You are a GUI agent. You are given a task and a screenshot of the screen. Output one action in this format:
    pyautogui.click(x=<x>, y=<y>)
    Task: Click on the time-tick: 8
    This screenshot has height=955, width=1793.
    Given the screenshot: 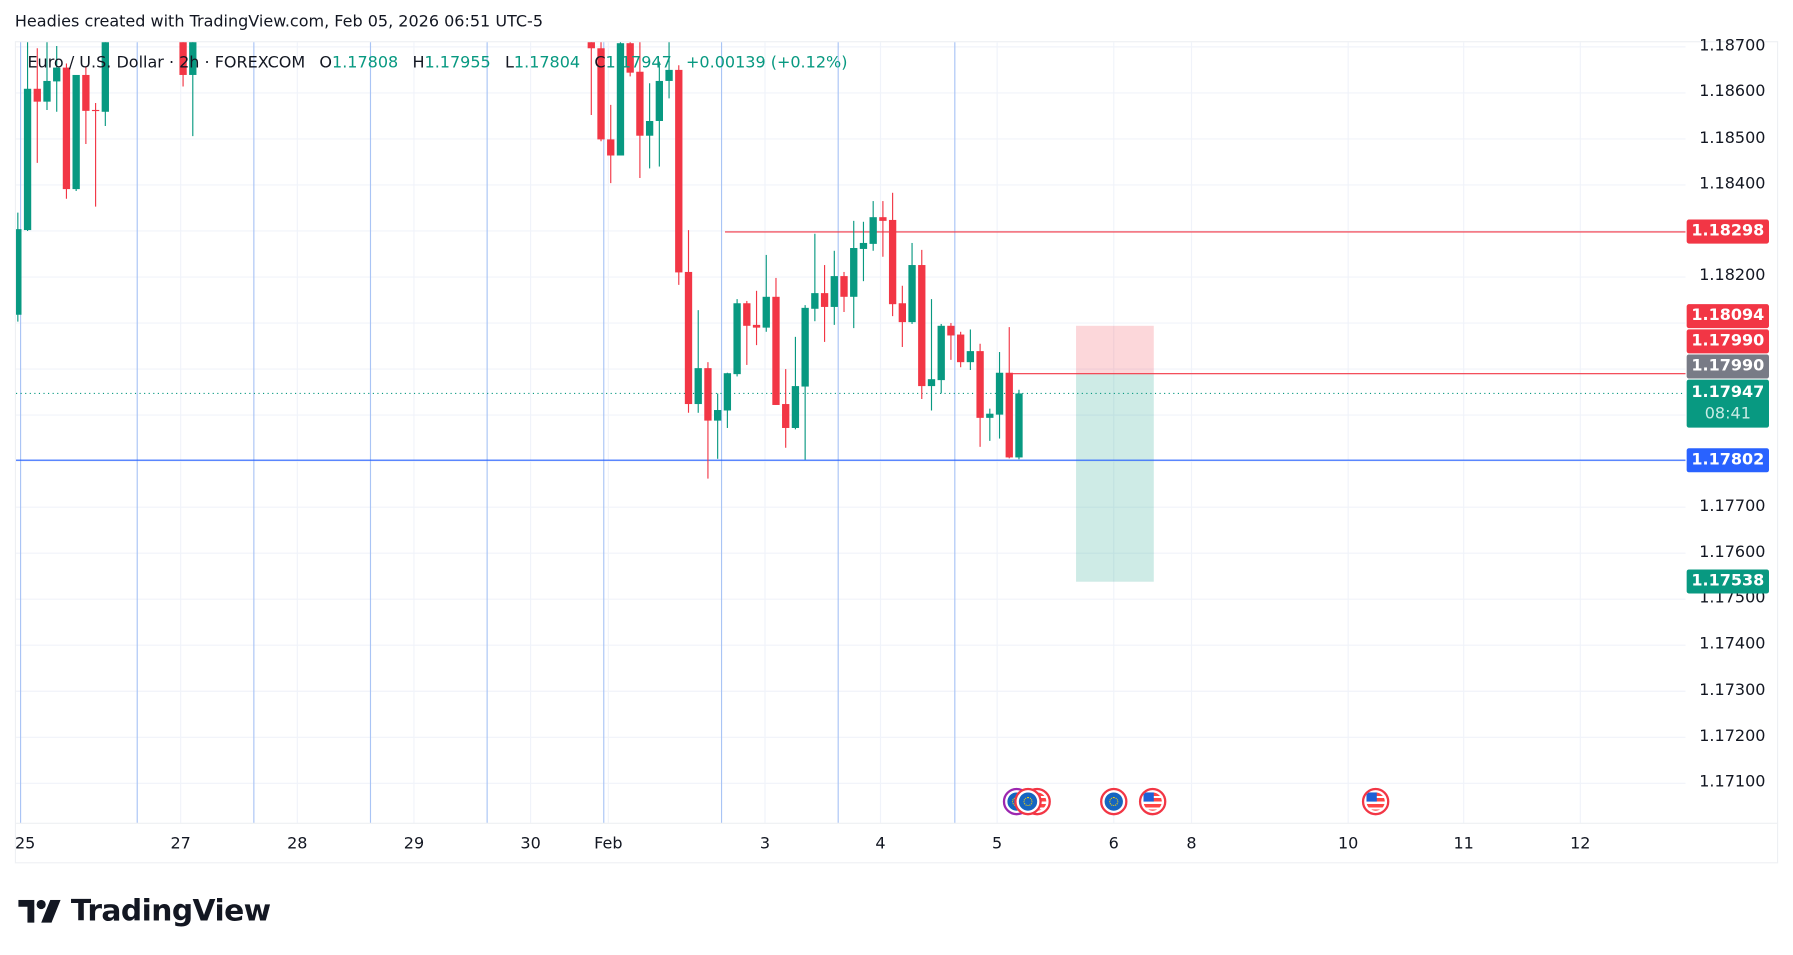 What is the action you would take?
    pyautogui.click(x=1191, y=844)
    